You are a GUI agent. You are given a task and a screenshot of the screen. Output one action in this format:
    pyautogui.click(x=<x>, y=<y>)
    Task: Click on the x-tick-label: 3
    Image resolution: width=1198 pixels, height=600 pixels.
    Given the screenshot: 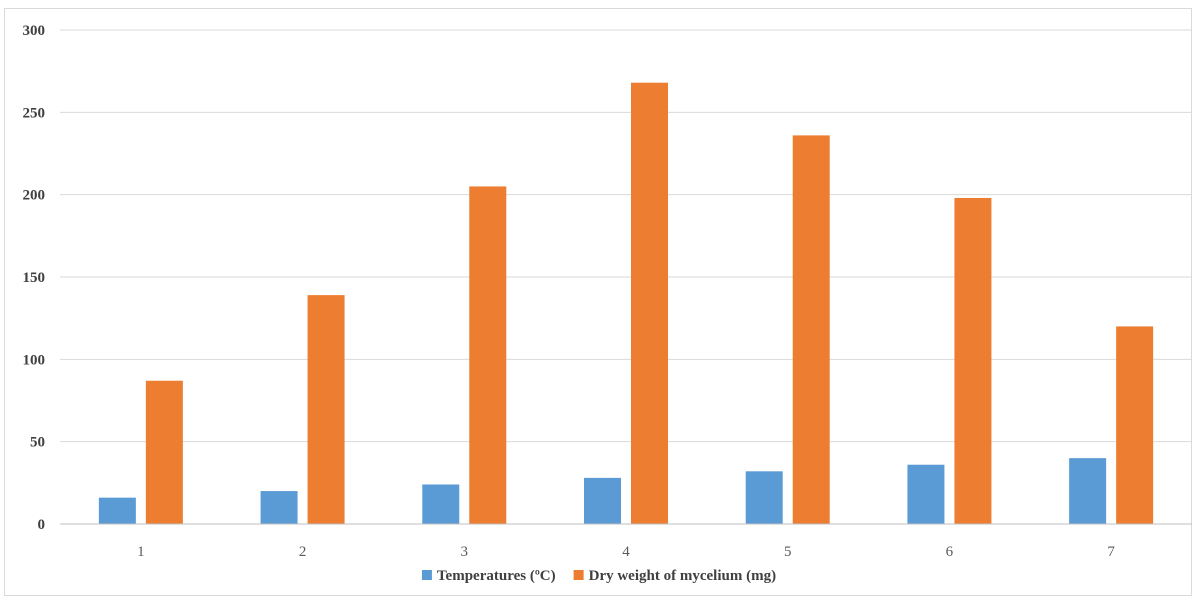 What is the action you would take?
    pyautogui.click(x=465, y=552)
    